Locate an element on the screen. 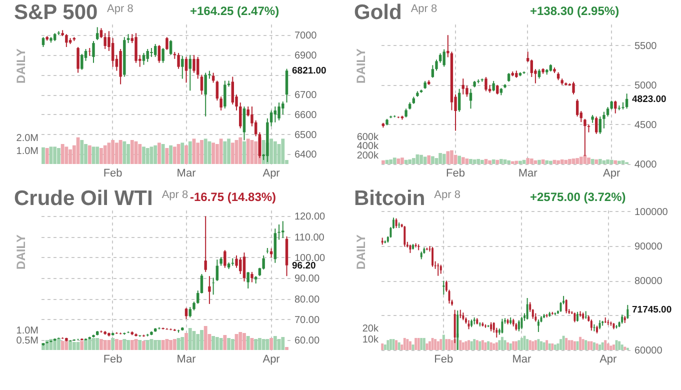 The height and width of the screenshot is (390, 681). chart-title: Crude Oil WTI is located at coordinates (83, 198).